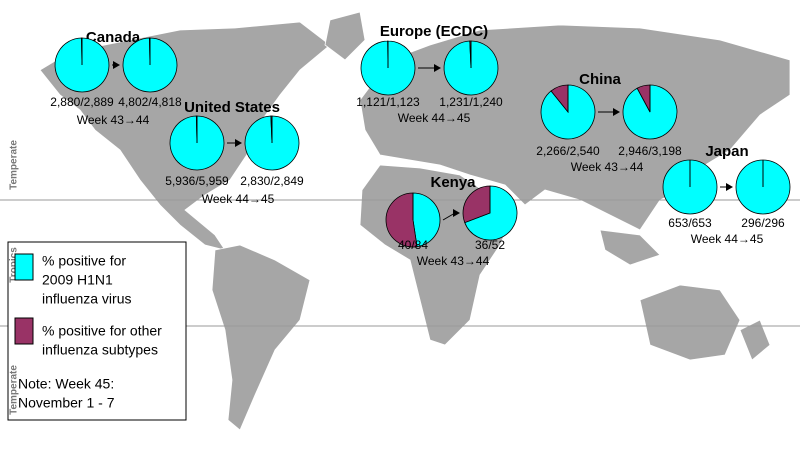 The image size is (800, 468). Describe the element at coordinates (600, 79) in the screenshot. I see `region-name: China` at that location.